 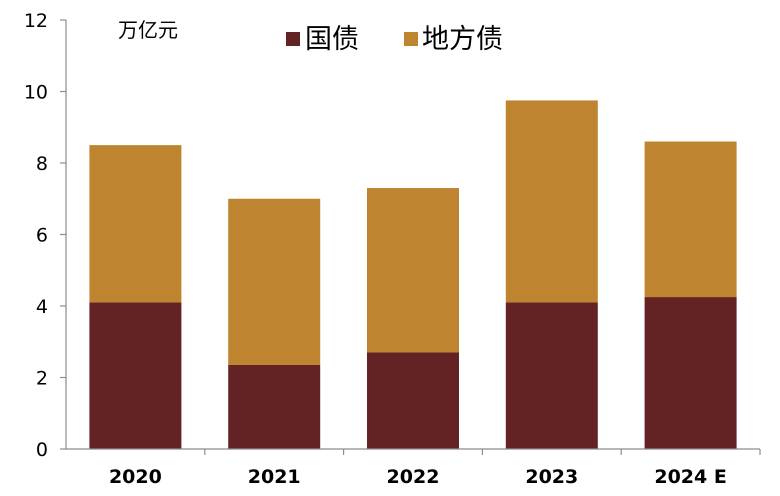 I want to click on y-tick-label: 6, so click(x=42, y=236).